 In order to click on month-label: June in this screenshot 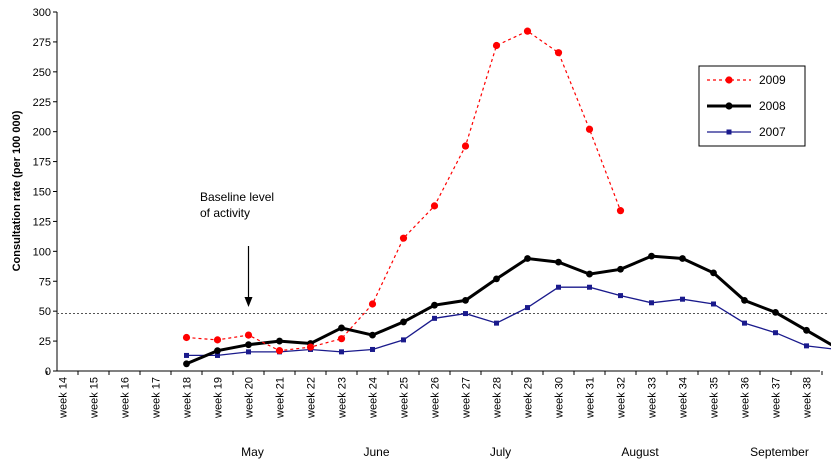, I will do `click(376, 452)`.